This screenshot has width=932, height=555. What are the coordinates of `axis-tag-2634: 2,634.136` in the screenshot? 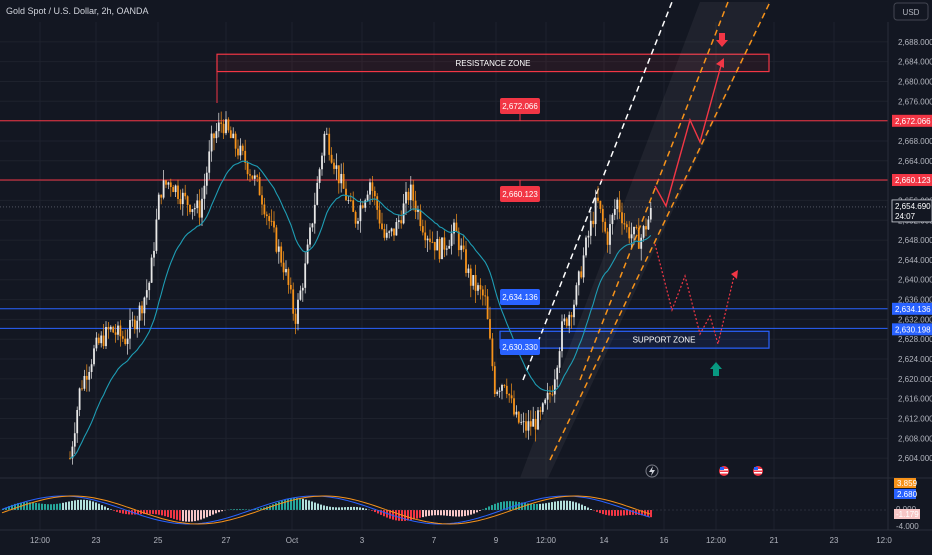 It's located at (912, 309).